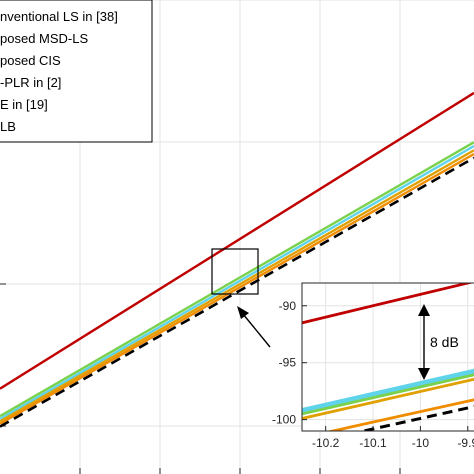 This screenshot has width=474, height=474. What do you see at coordinates (44, 38) in the screenshot?
I see `legend-entry-1: posed MSD-LS` at bounding box center [44, 38].